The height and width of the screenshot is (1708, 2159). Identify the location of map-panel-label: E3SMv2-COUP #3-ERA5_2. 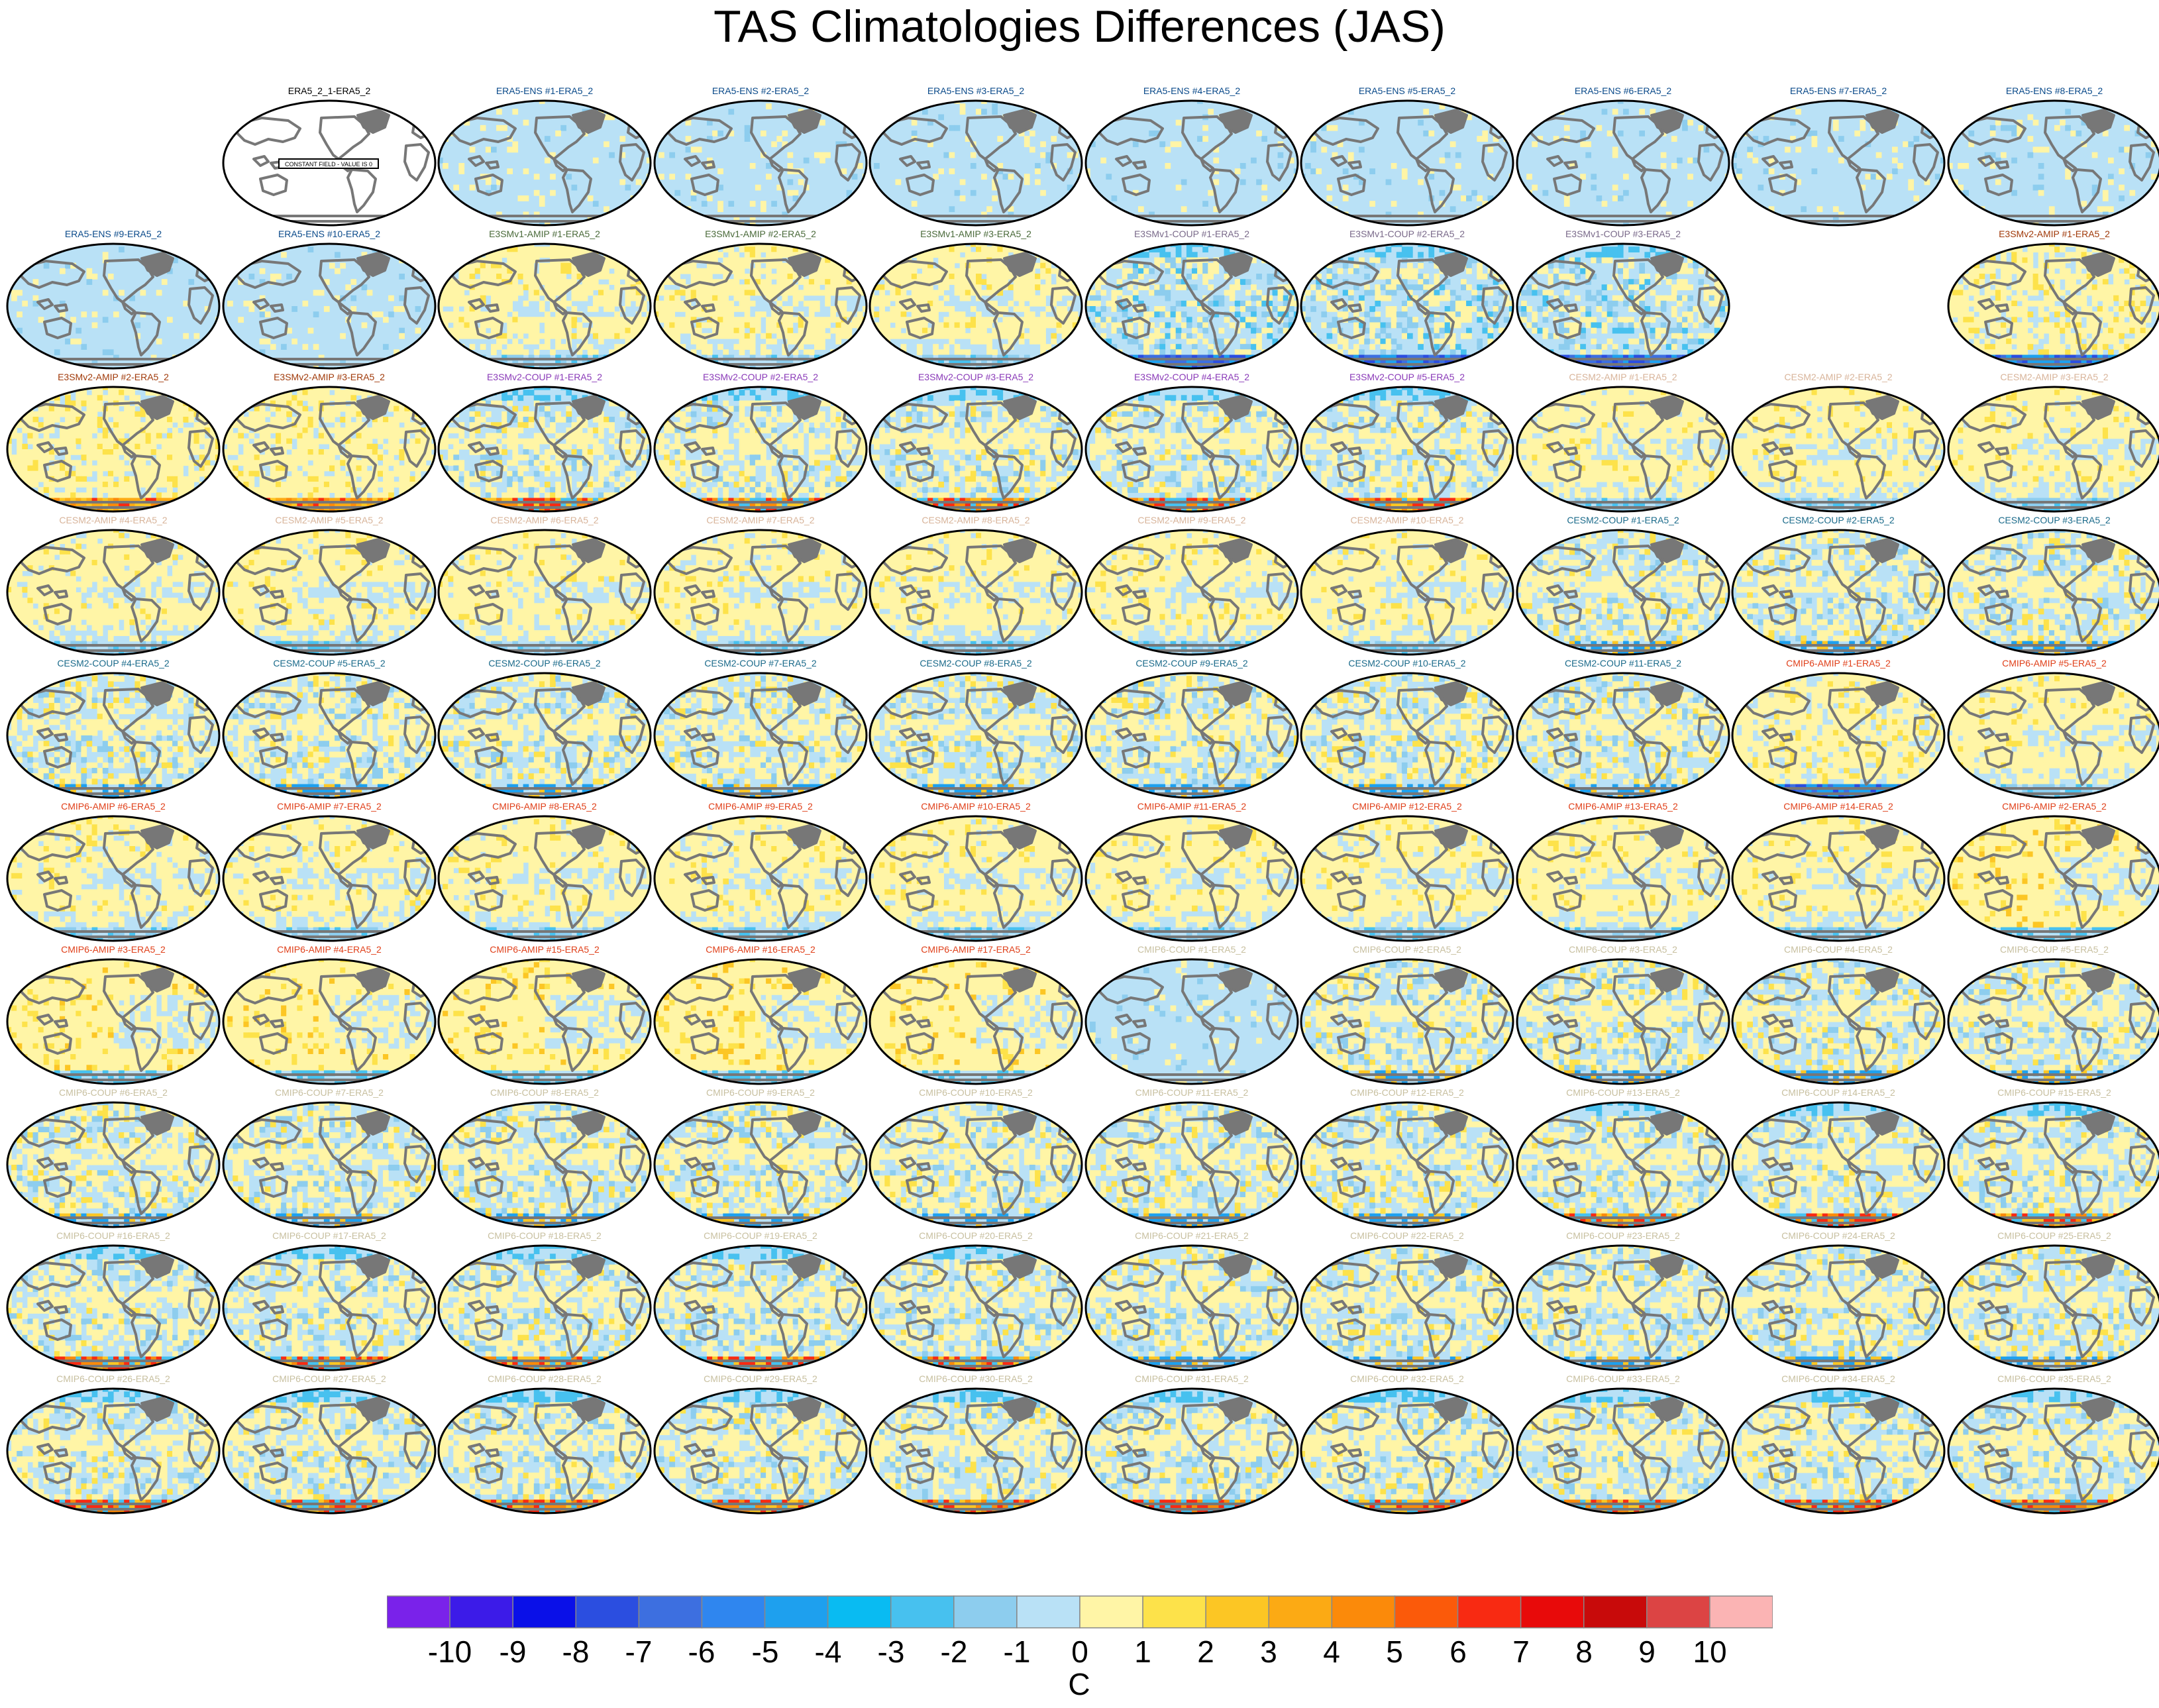
(976, 377).